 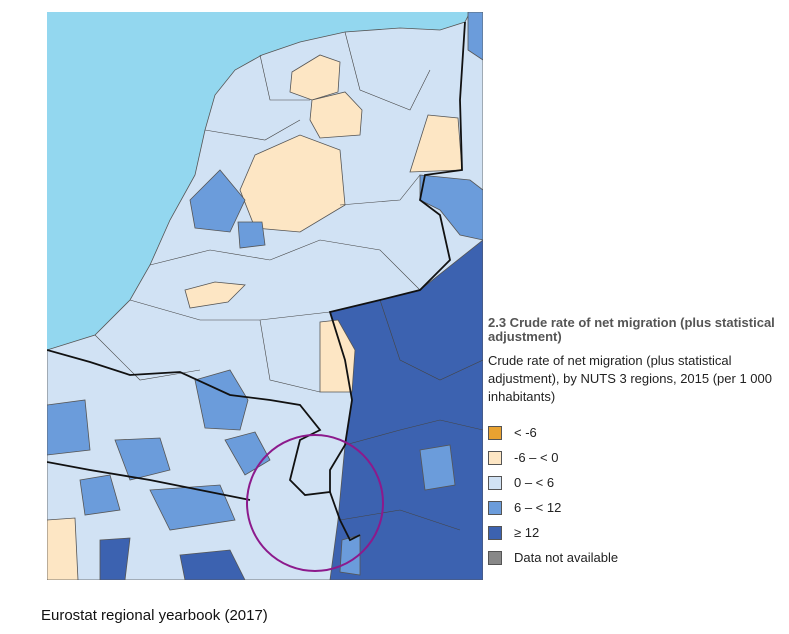 I want to click on legend-item: < -6, so click(x=636, y=432).